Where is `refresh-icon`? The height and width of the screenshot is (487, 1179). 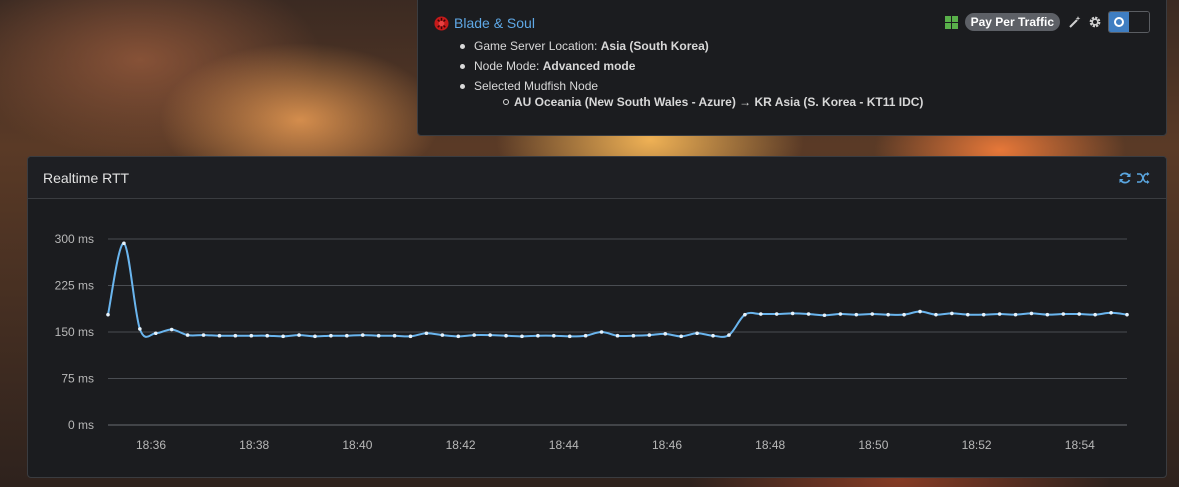 refresh-icon is located at coordinates (1125, 178).